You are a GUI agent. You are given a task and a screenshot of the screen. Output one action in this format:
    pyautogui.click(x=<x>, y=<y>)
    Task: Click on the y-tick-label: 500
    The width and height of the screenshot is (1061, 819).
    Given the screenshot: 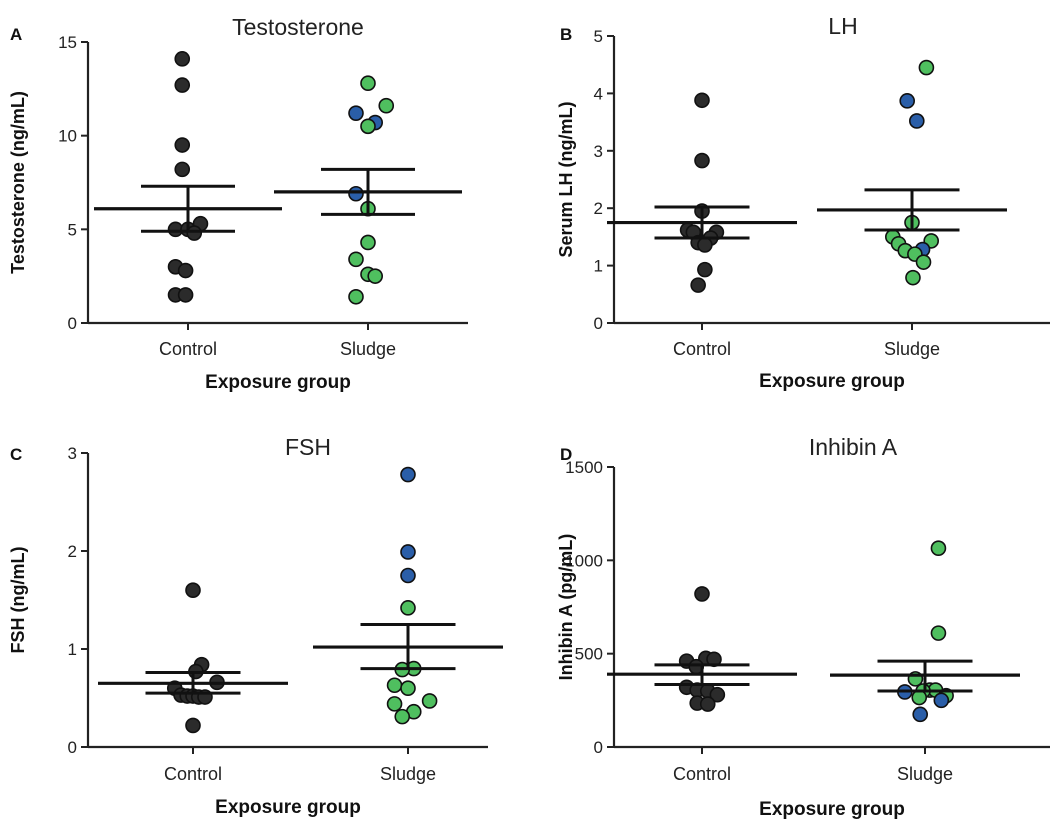 What is the action you would take?
    pyautogui.click(x=589, y=654)
    